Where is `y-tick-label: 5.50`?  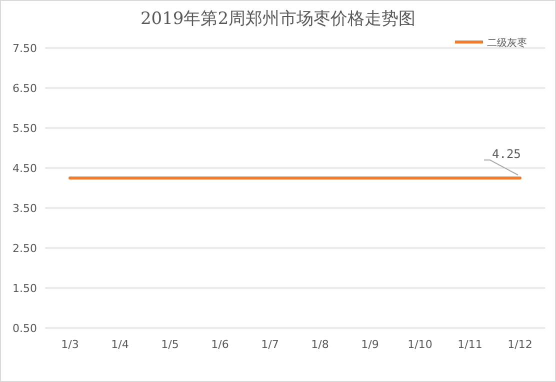 y-tick-label: 5.50 is located at coordinates (24, 128).